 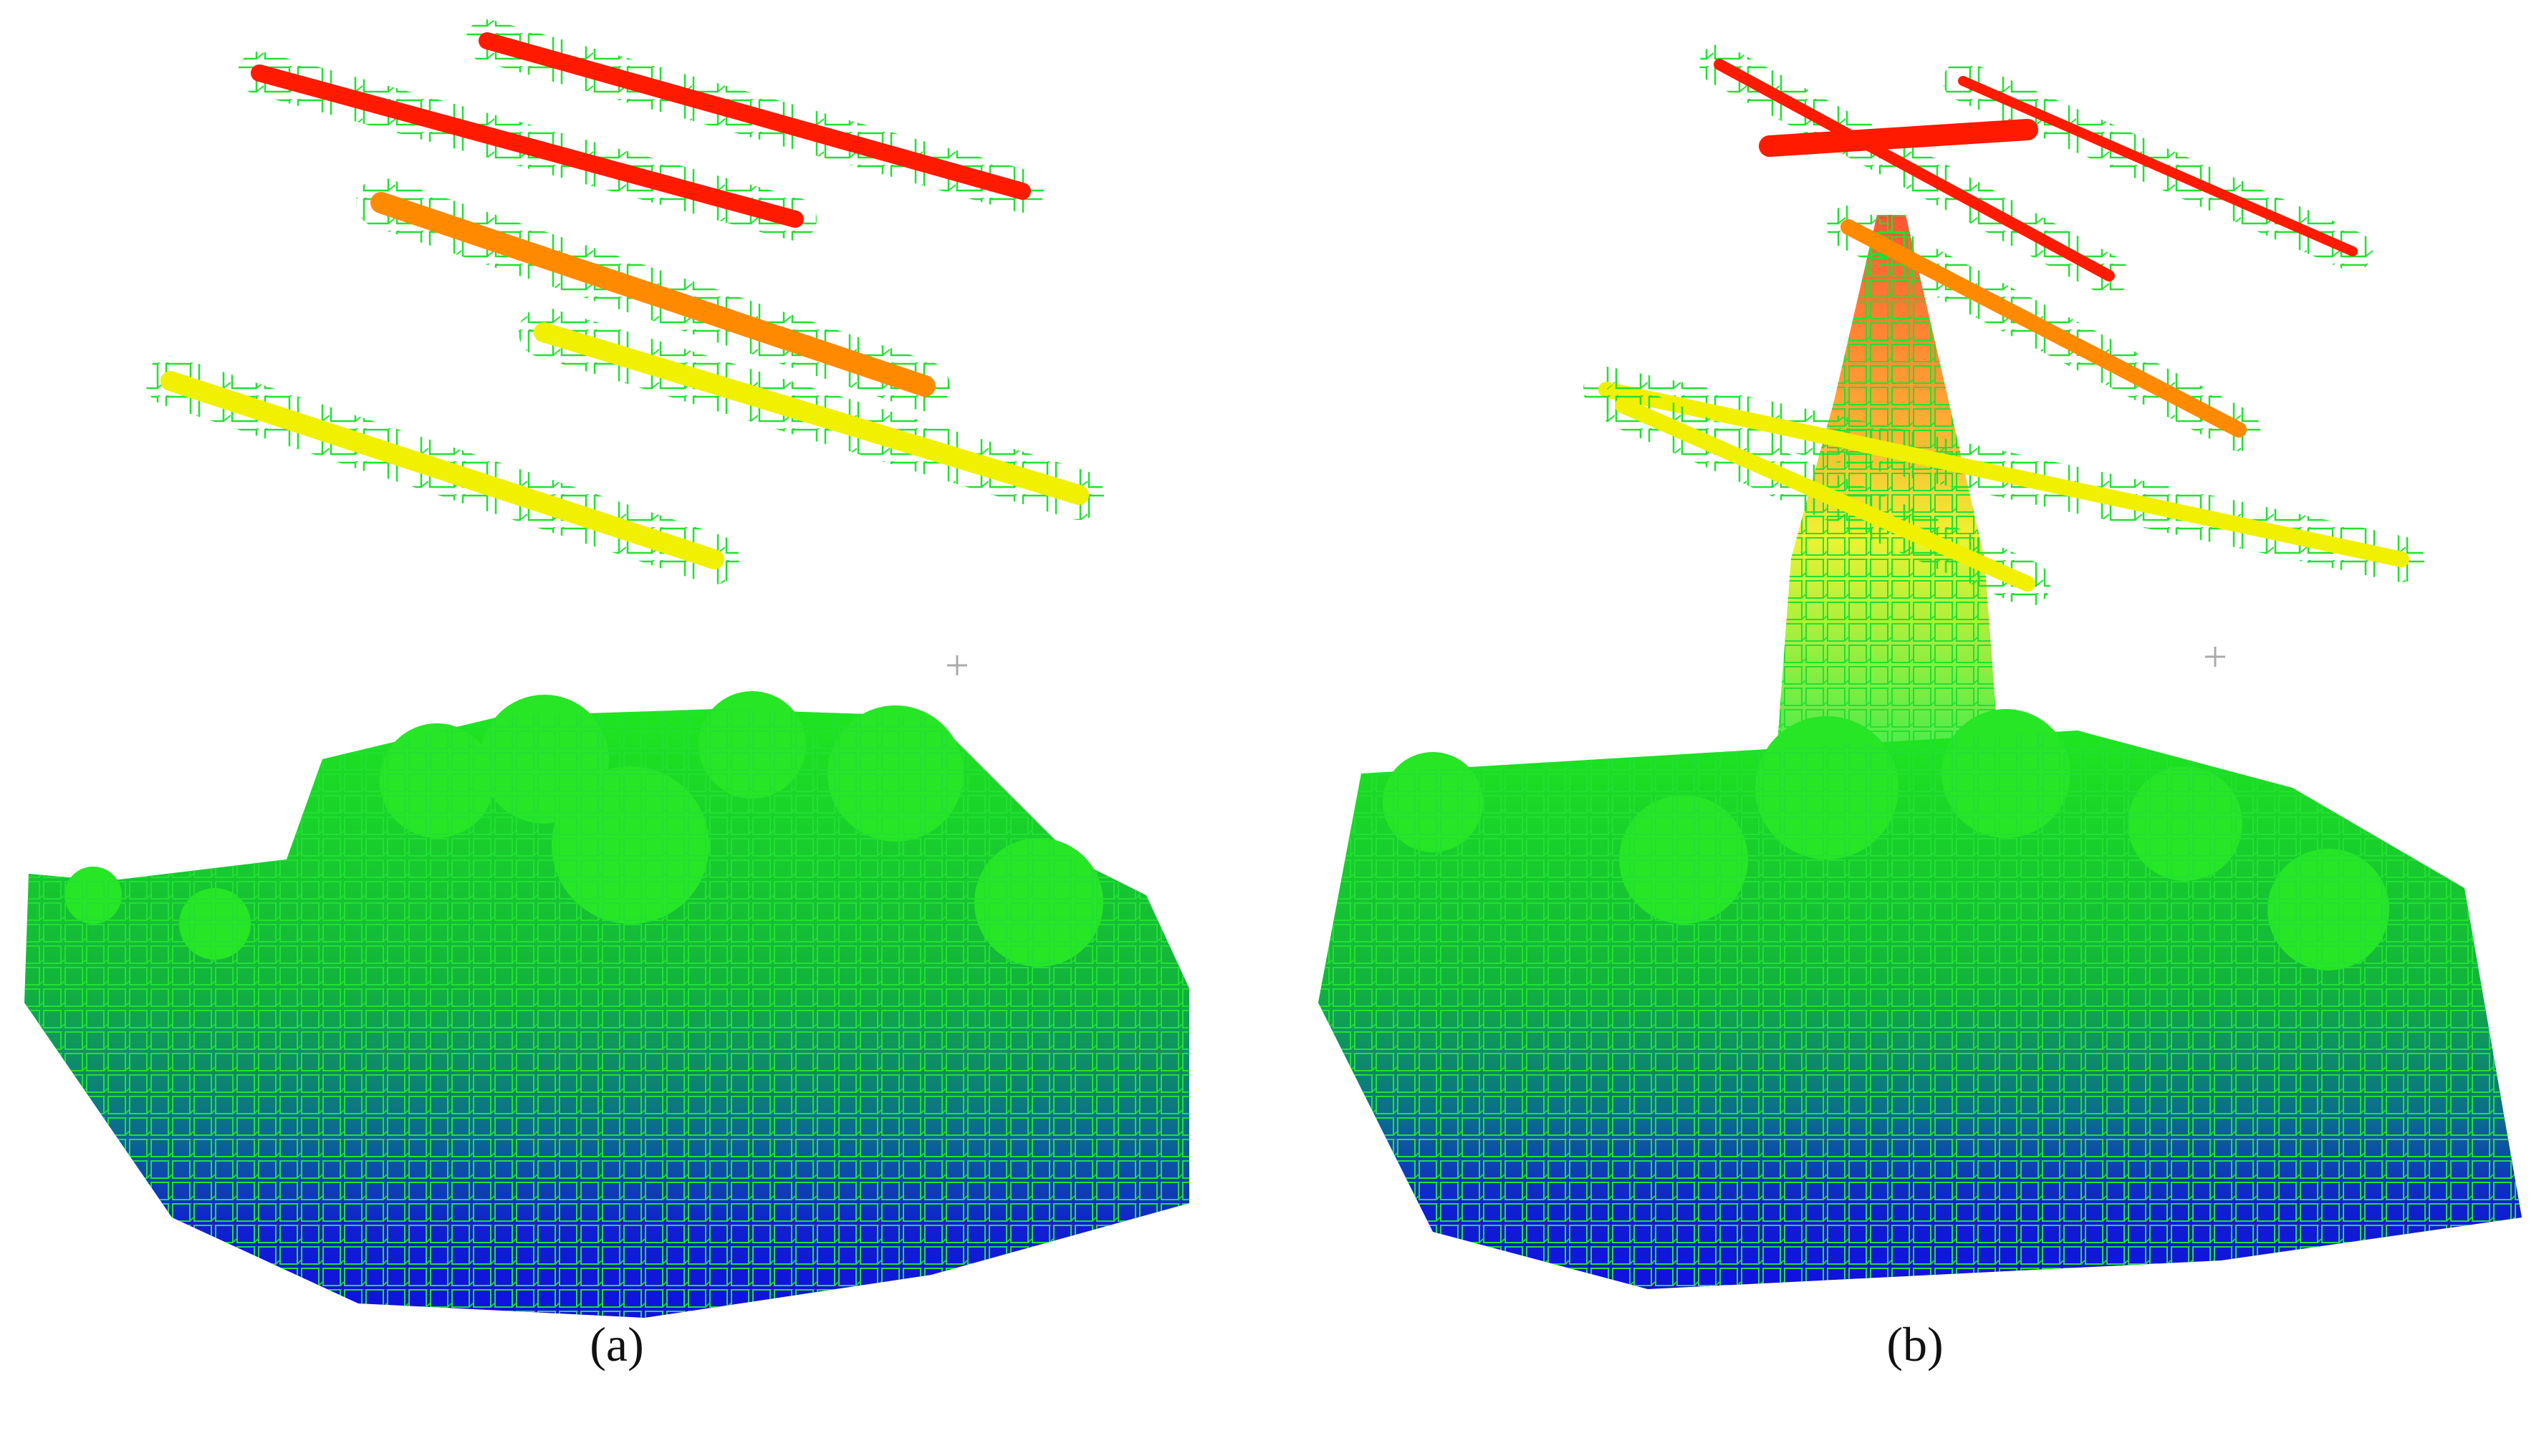 I want to click on line-orange, so click(x=653, y=294).